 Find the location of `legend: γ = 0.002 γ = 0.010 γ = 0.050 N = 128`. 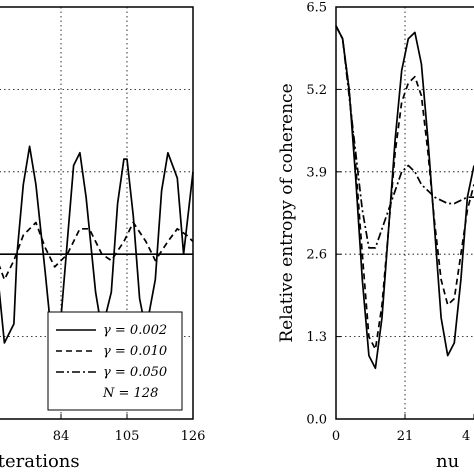

legend: γ = 0.002 γ = 0.010 γ = 0.050 N = 128 is located at coordinates (115, 361).